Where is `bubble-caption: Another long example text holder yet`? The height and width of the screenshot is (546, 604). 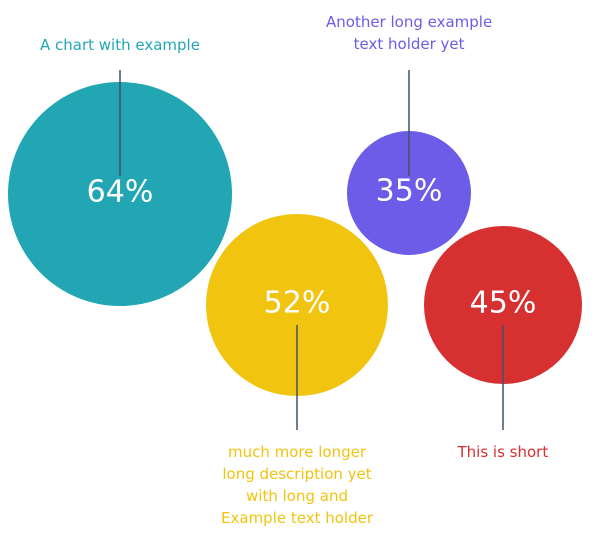
bubble-caption: Another long example text holder yet is located at coordinates (409, 33).